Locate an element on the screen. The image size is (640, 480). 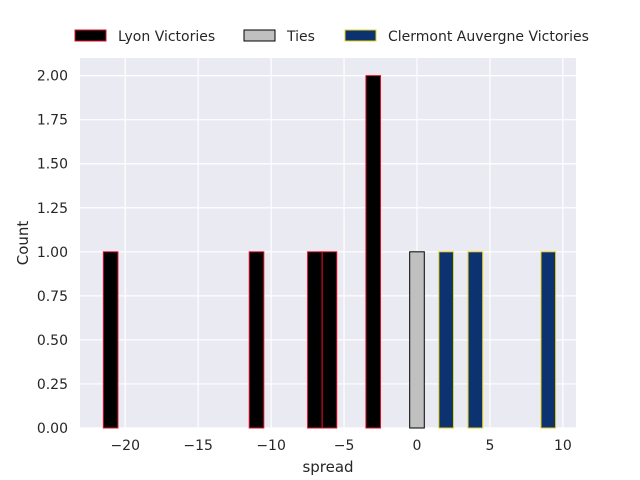
y-axis-ticks: 0.00 0.25 0.50 0.75 1.00 1.25 1.50 1.75 2.00 is located at coordinates (52, 253).